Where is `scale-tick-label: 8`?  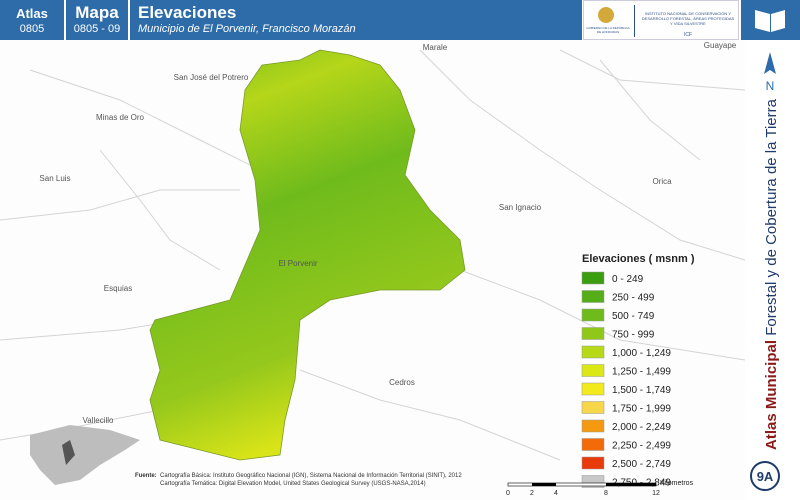 scale-tick-label: 8 is located at coordinates (606, 493).